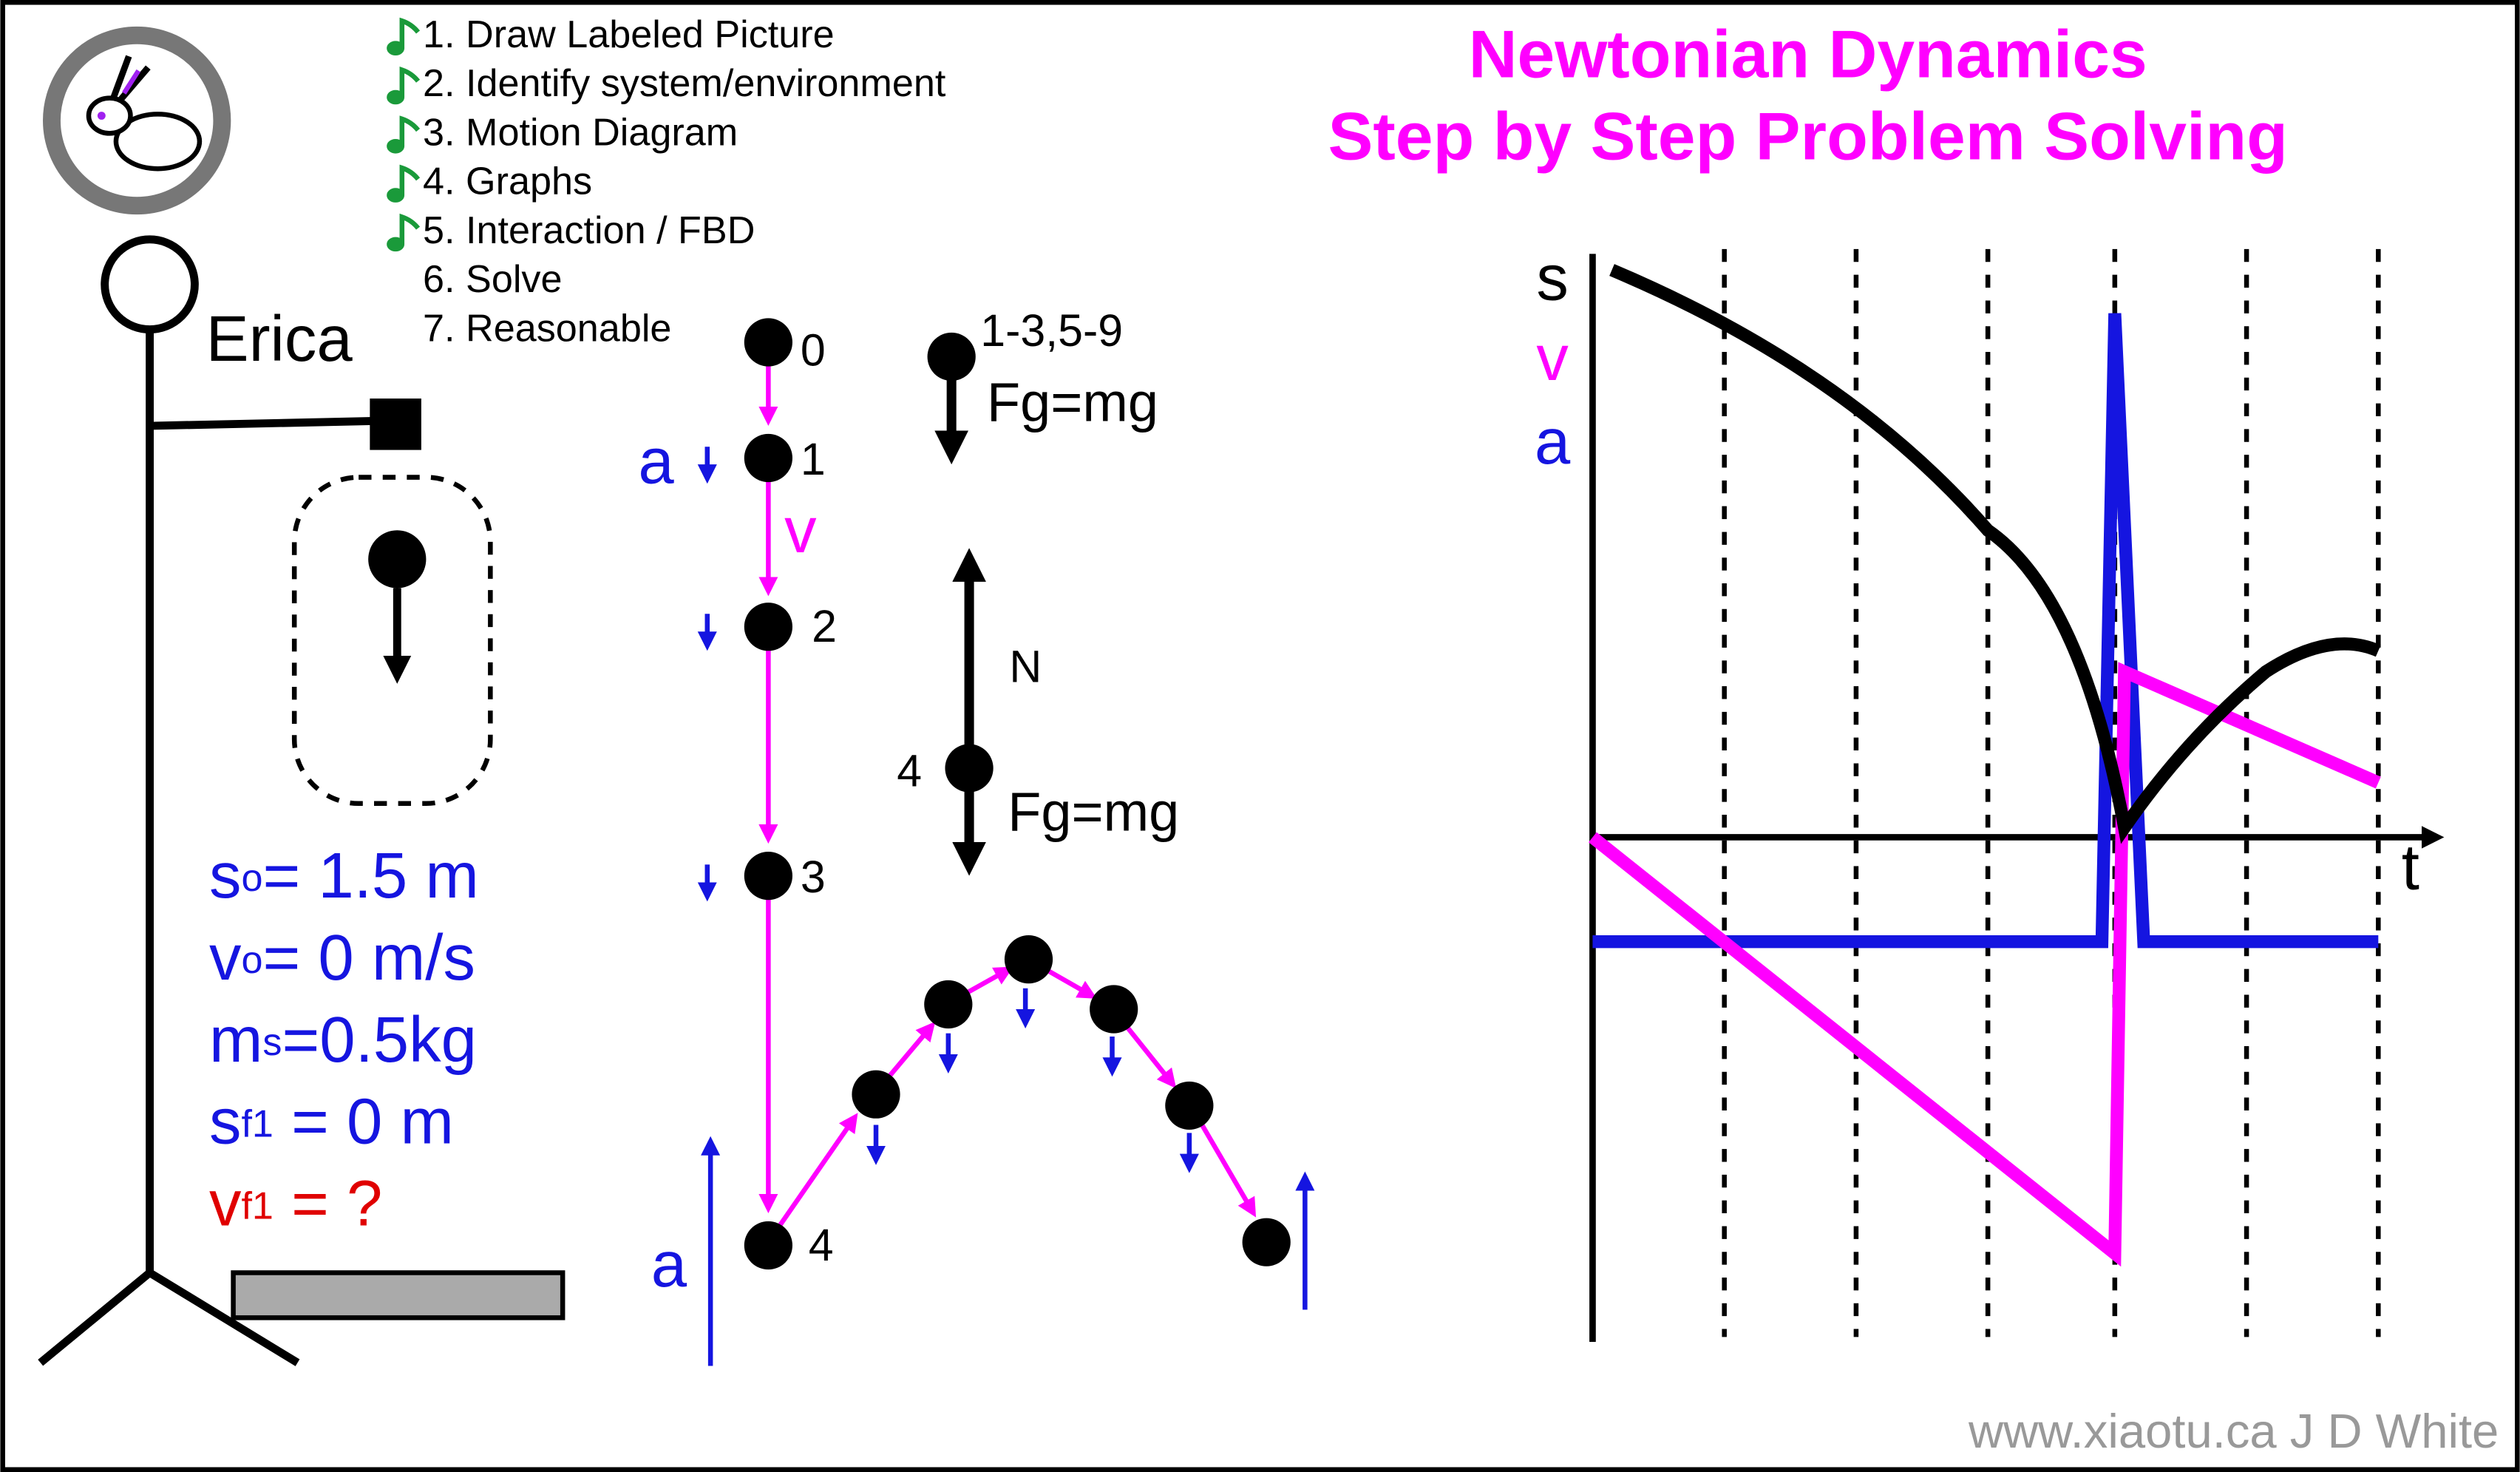 This screenshot has width=2520, height=1472. I want to click on given-value: = ?, so click(328, 1204).